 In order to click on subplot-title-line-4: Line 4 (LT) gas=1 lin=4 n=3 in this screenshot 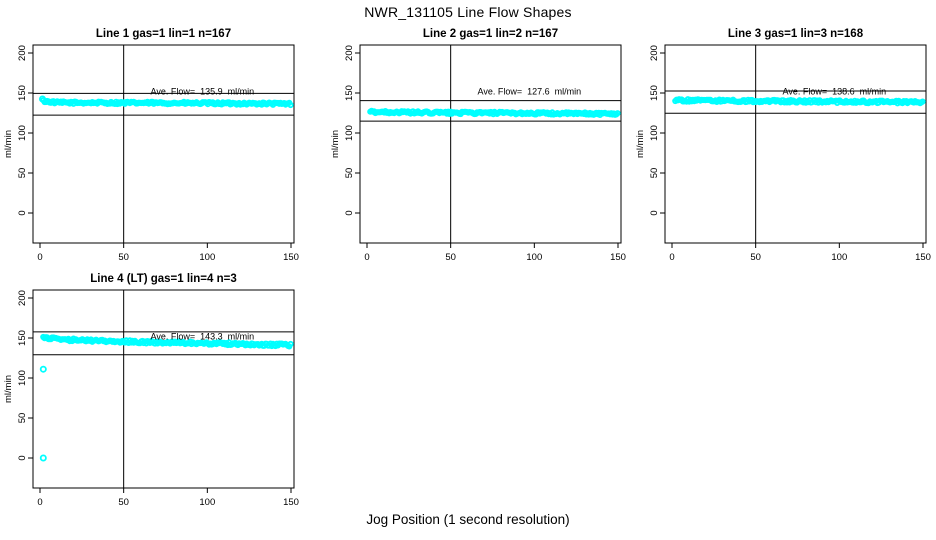, I will do `click(163, 279)`.